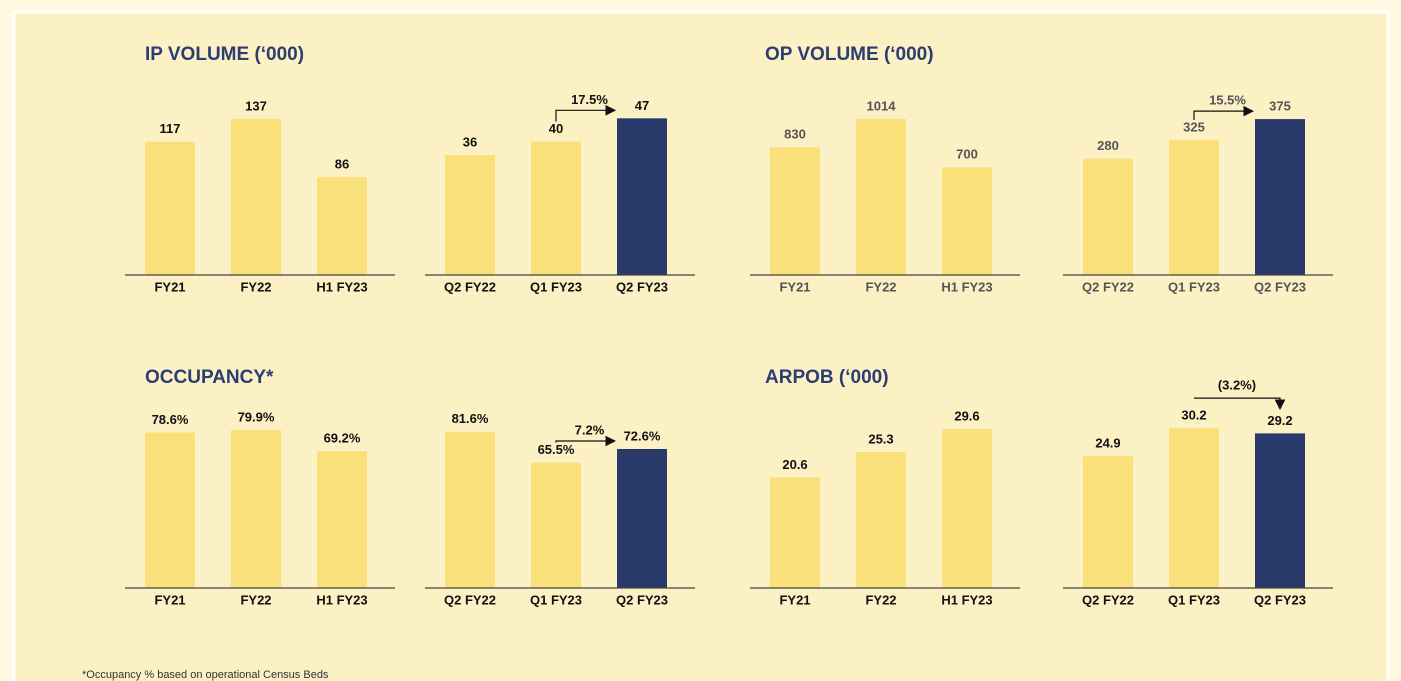 The image size is (1401, 681). I want to click on value-label: 325, so click(1194, 126).